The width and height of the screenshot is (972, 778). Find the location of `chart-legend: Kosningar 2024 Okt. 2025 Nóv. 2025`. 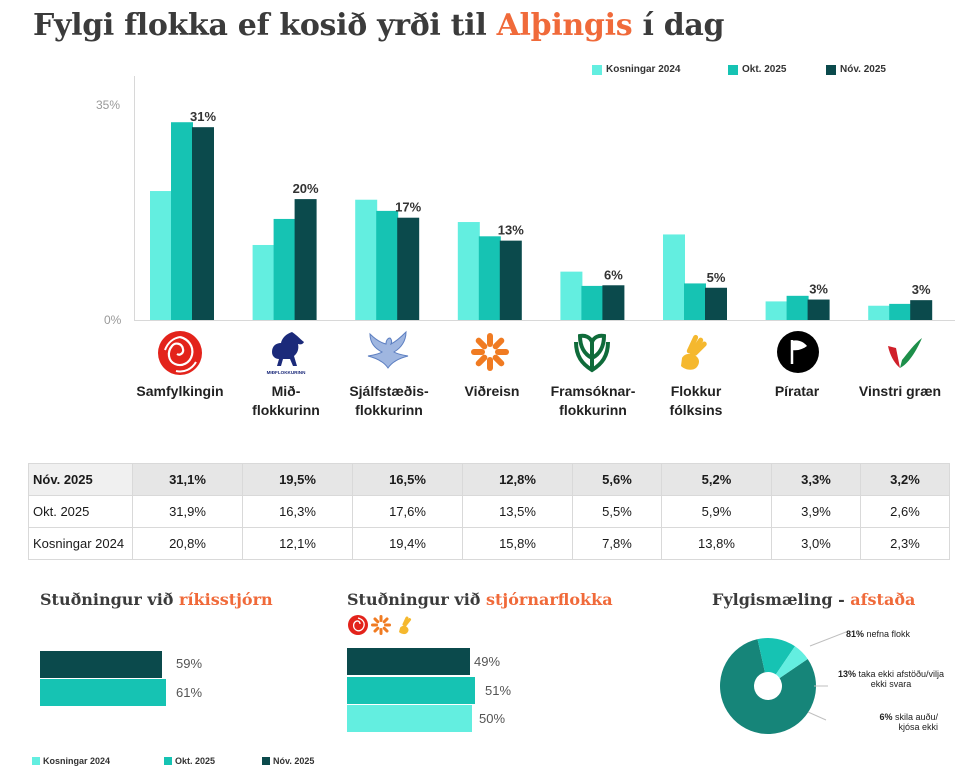

chart-legend: Kosningar 2024 Okt. 2025 Nóv. 2025 is located at coordinates (739, 69).